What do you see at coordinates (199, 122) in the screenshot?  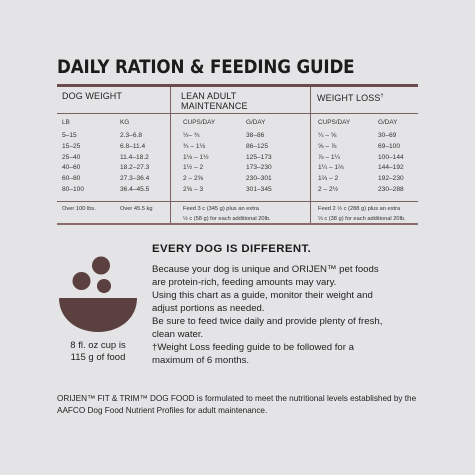 I see `subheader-lean-cups: CUPS/DAY` at bounding box center [199, 122].